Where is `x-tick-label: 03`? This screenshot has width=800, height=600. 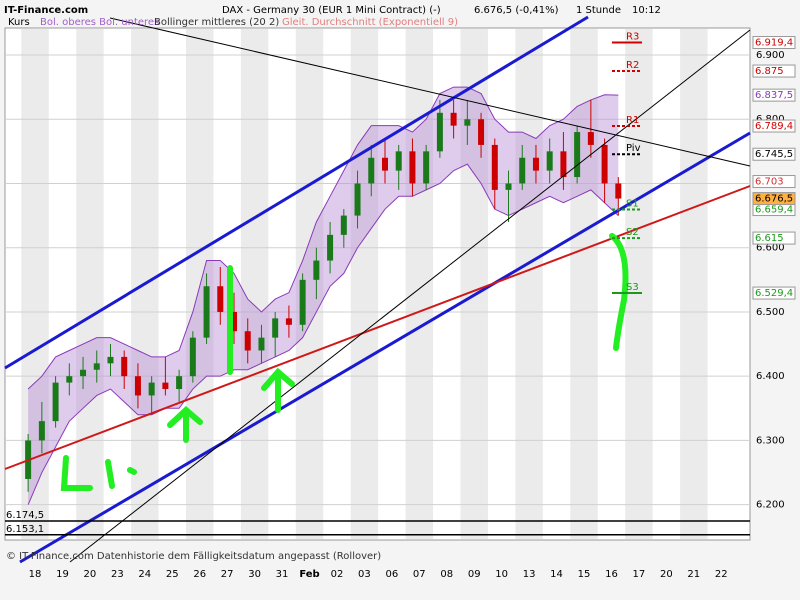
x-tick-label: 03 is located at coordinates (364, 574).